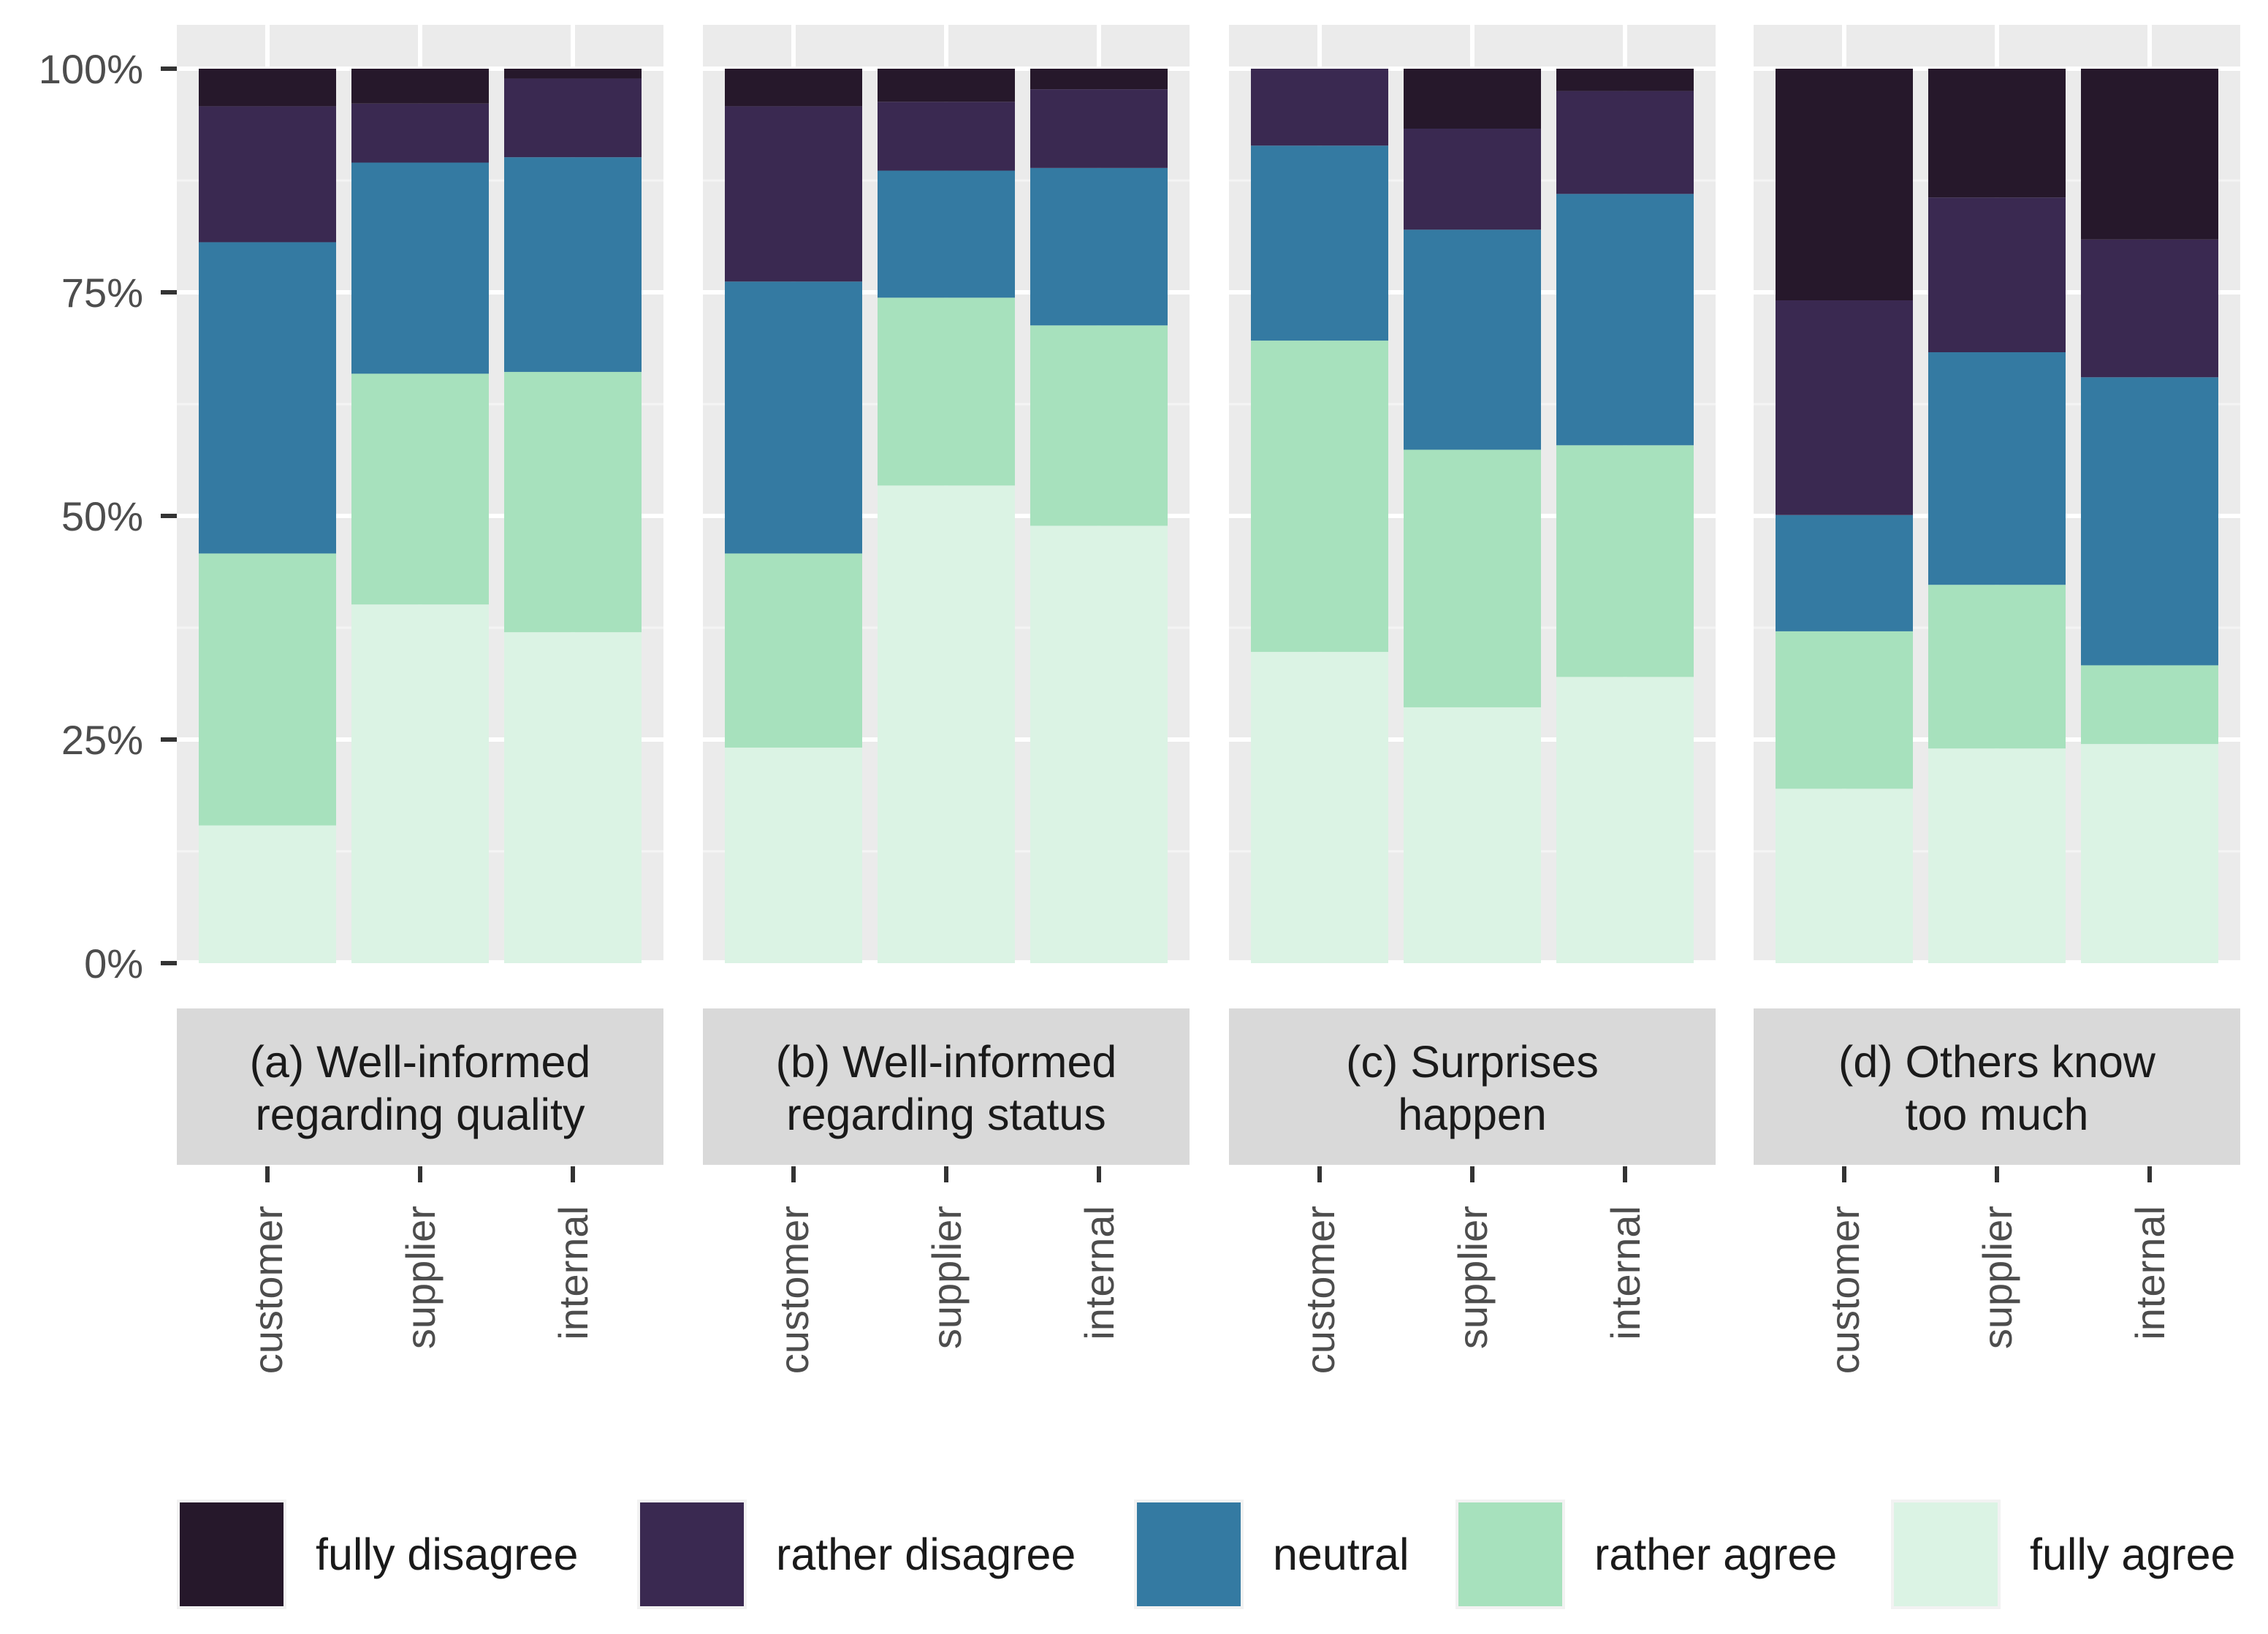 This screenshot has width=2268, height=1634. Describe the element at coordinates (102, 516) in the screenshot. I see `y-tick-label: 50%` at that location.